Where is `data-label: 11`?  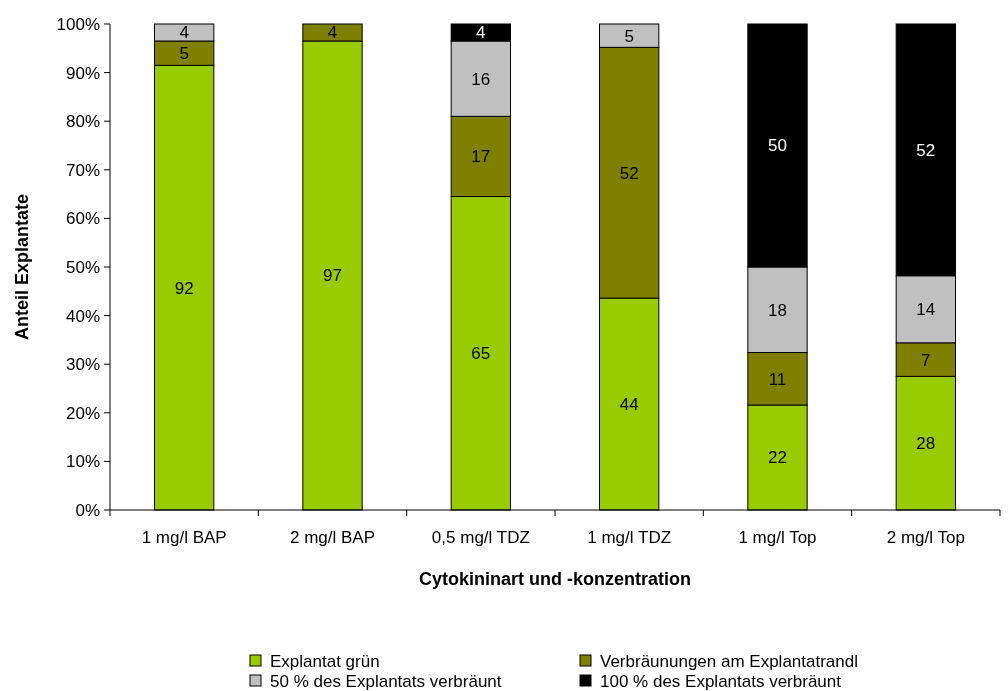
data-label: 11 is located at coordinates (777, 379).